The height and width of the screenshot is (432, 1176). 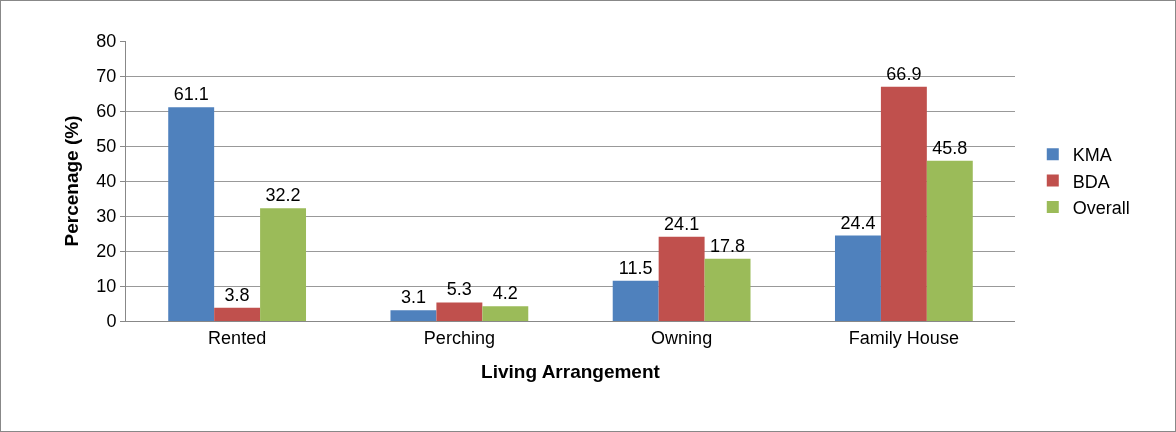 I want to click on legend-label: Overall, so click(x=1101, y=208).